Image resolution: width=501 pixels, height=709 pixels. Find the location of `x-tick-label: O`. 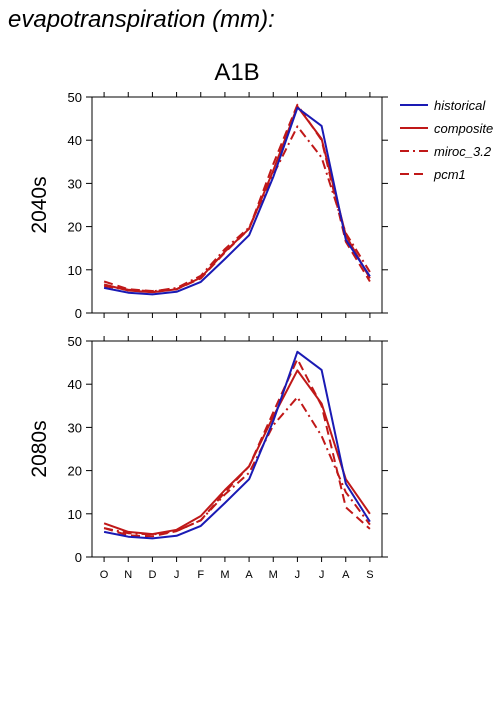

x-tick-label: O is located at coordinates (104, 575).